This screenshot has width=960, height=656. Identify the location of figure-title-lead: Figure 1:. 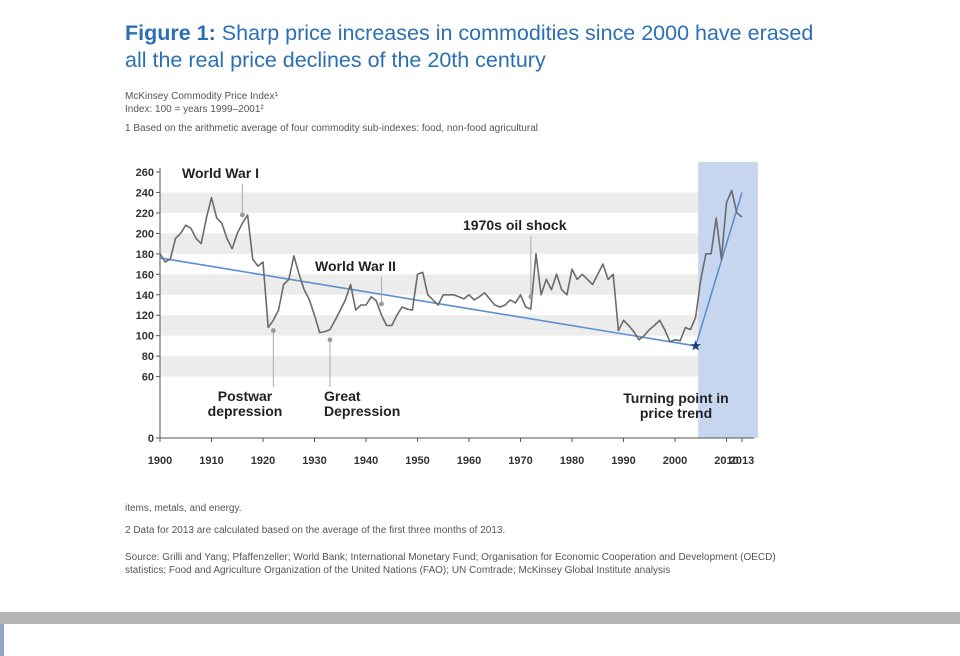
(170, 33).